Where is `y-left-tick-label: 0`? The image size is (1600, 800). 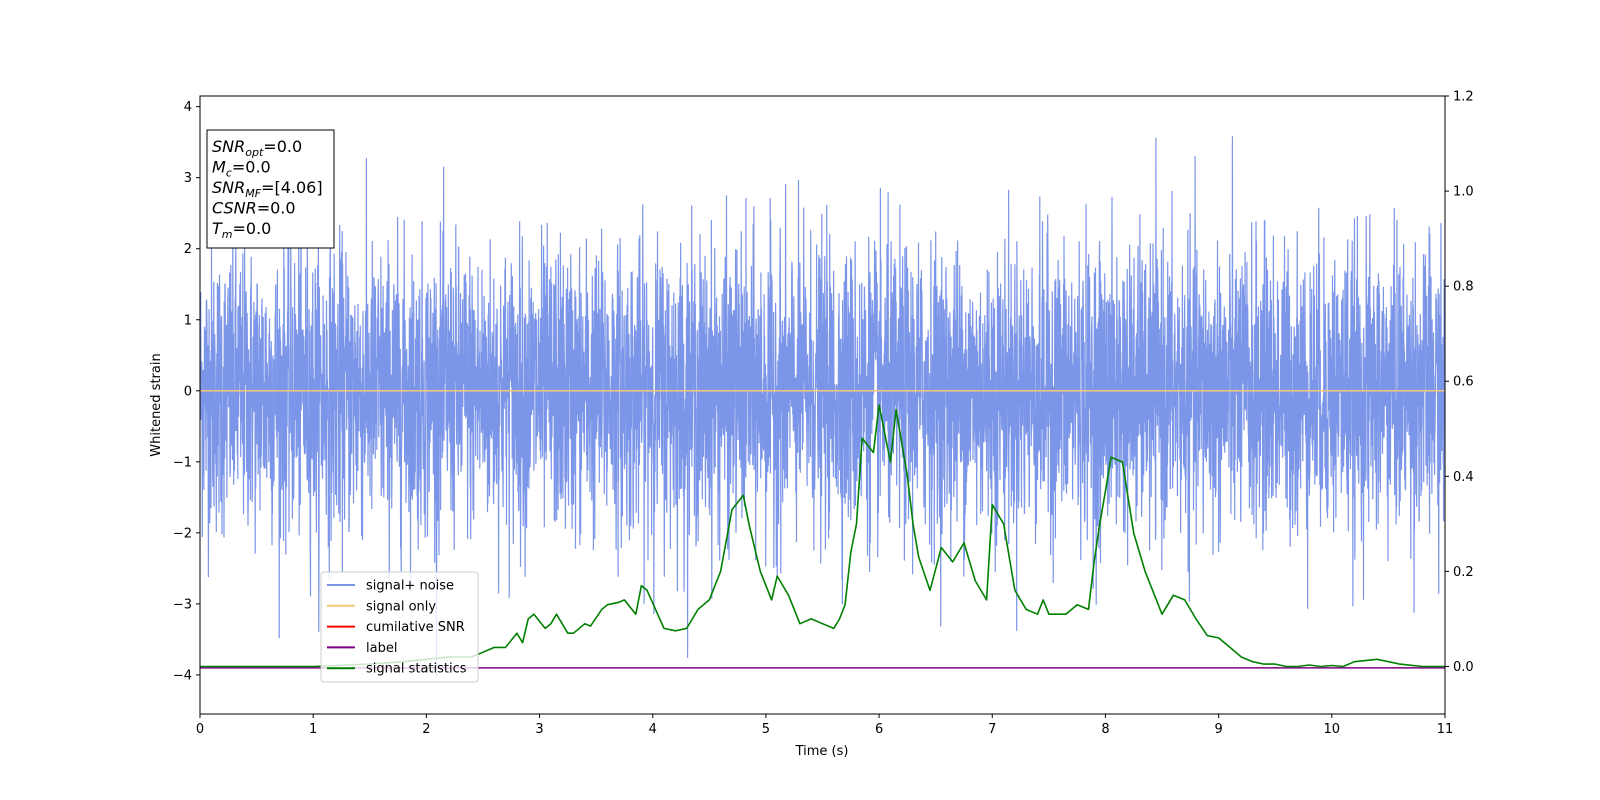 y-left-tick-label: 0 is located at coordinates (188, 391).